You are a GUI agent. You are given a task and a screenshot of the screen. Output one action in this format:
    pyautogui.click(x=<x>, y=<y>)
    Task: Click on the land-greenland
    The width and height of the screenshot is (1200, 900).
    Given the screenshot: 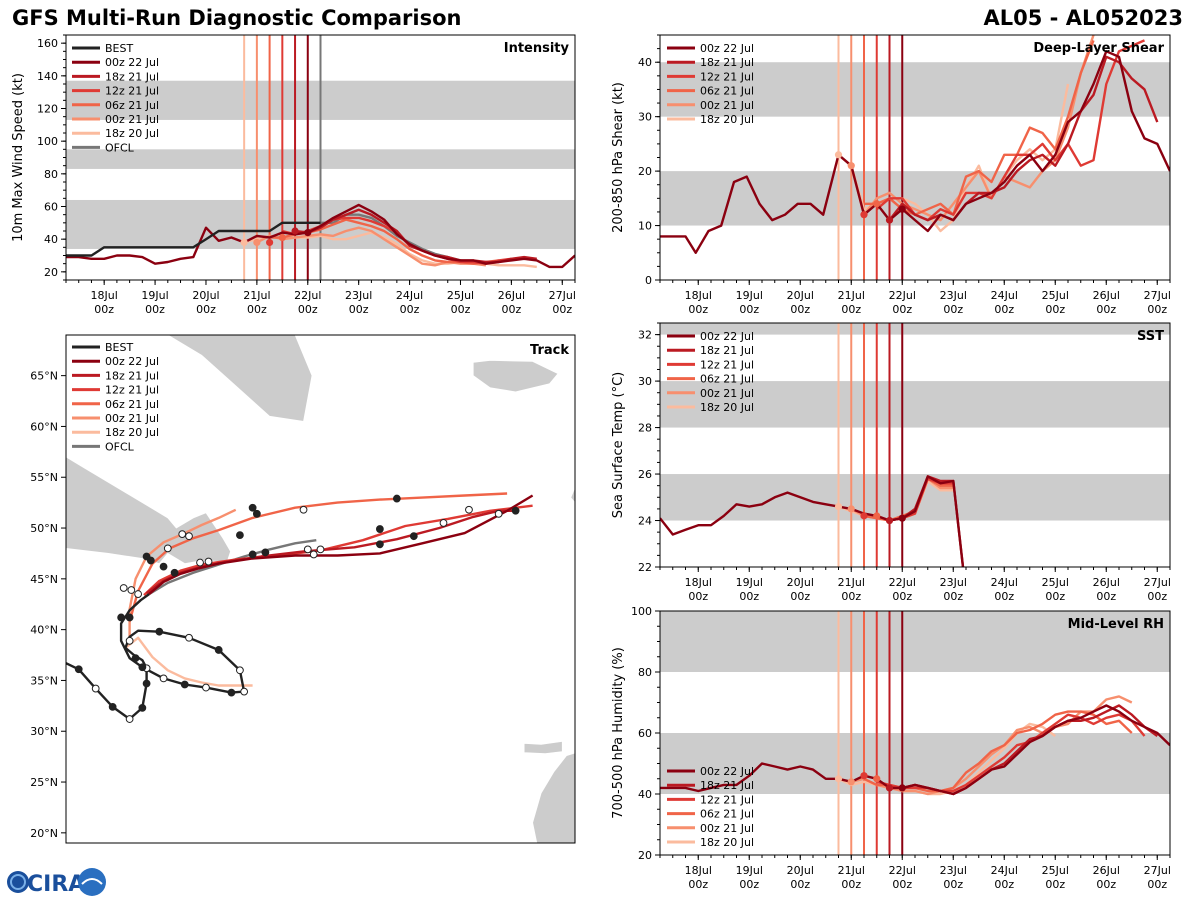 What is the action you would take?
    pyautogui.click(x=189, y=378)
    